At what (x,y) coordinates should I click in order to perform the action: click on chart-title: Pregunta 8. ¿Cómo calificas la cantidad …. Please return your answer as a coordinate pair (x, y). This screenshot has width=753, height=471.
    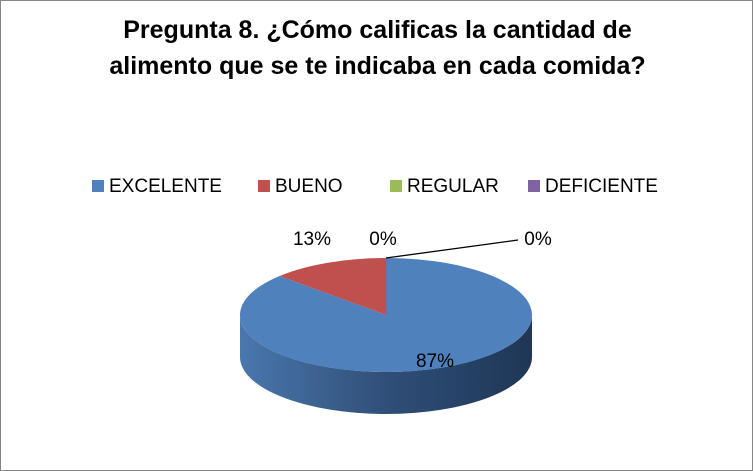
    Looking at the image, I should click on (377, 48).